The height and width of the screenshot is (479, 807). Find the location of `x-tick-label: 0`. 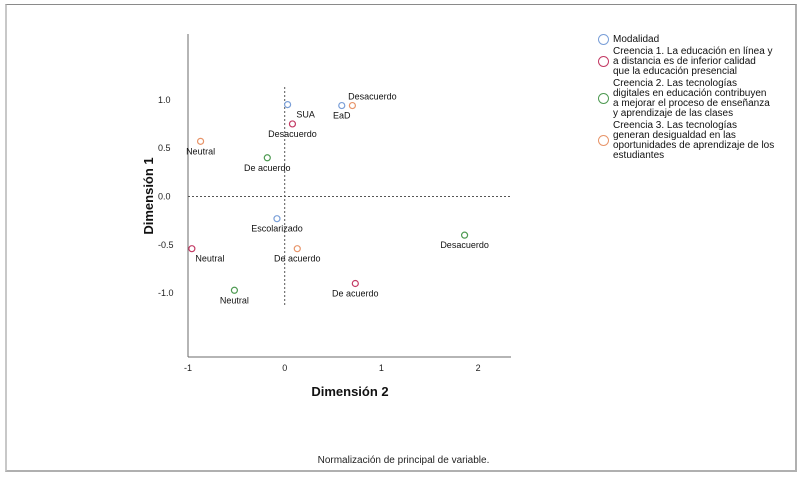

x-tick-label: 0 is located at coordinates (284, 368).